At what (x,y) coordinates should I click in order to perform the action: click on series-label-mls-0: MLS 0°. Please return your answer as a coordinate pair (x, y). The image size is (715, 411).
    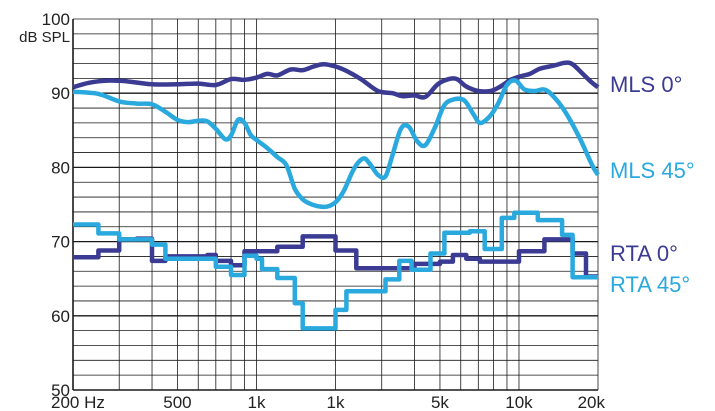
    Looking at the image, I should click on (646, 84).